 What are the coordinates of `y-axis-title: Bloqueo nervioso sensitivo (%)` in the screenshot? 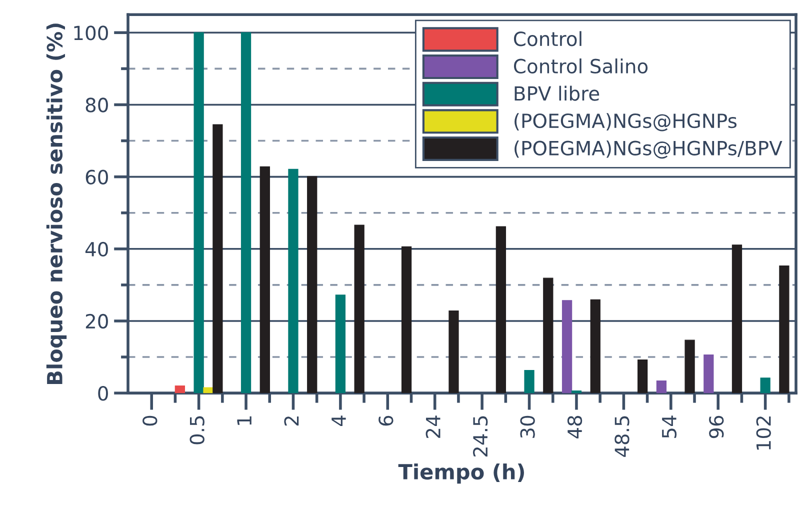 It's located at (56, 204).